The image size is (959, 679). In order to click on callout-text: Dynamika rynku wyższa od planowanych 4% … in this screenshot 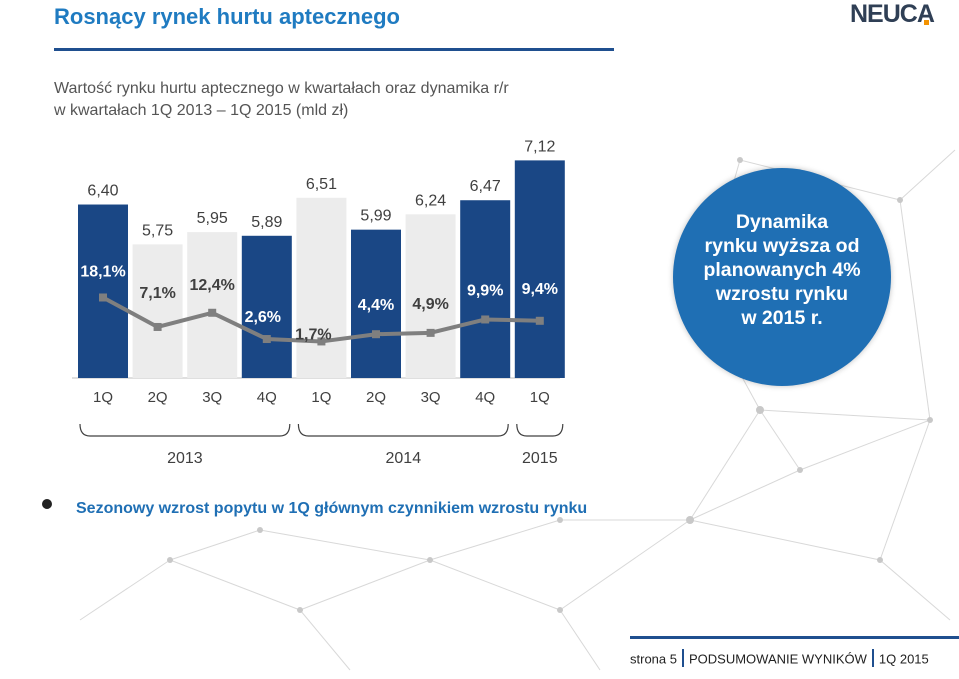, I will do `click(782, 270)`.